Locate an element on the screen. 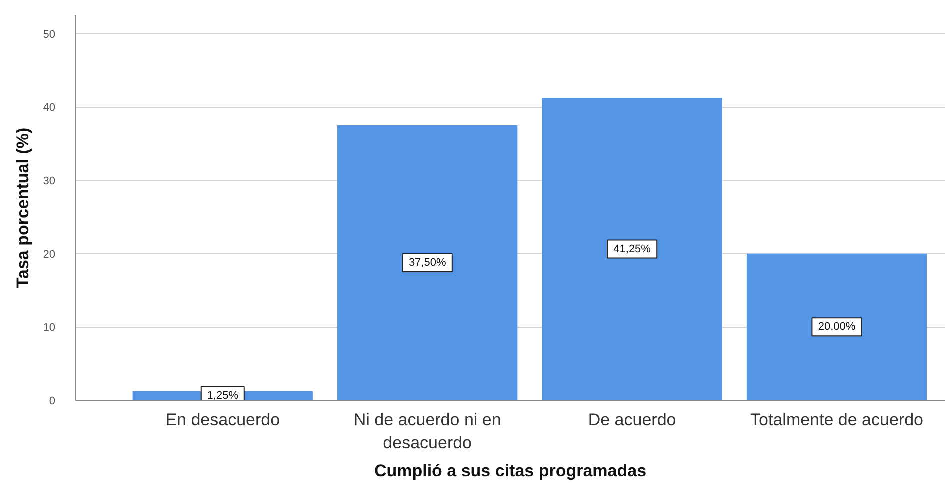 Image resolution: width=945 pixels, height=483 pixels. y-tick-label: 10 is located at coordinates (49, 328).